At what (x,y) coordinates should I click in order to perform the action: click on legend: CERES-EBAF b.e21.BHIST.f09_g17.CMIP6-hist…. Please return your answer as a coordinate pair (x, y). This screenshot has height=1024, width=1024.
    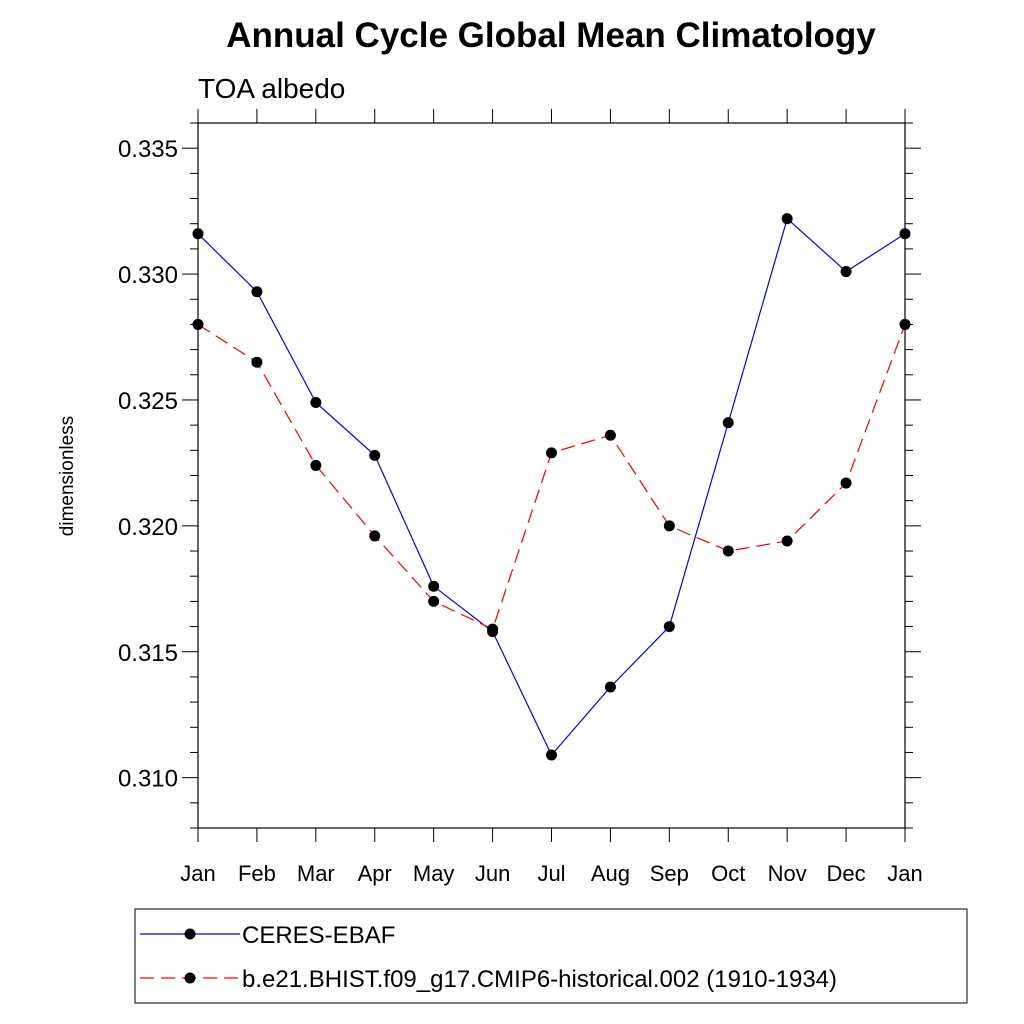
    Looking at the image, I should click on (551, 956).